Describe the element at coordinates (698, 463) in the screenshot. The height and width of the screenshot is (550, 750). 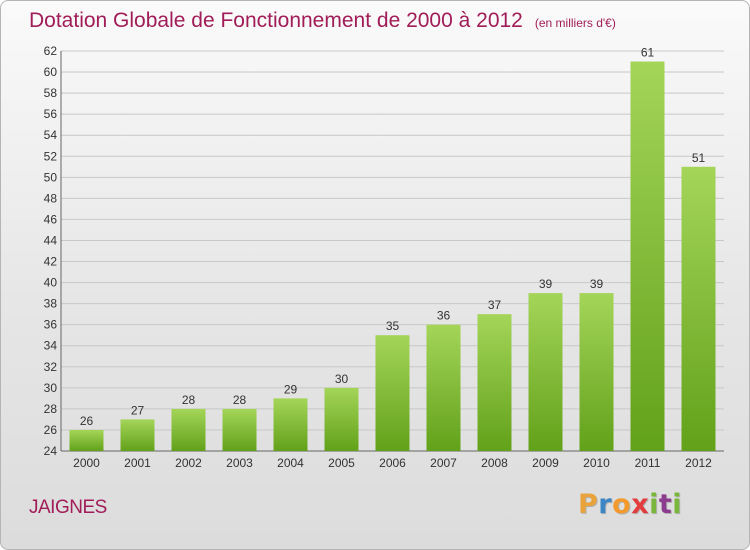
I see `x-tick-label: 2012` at that location.